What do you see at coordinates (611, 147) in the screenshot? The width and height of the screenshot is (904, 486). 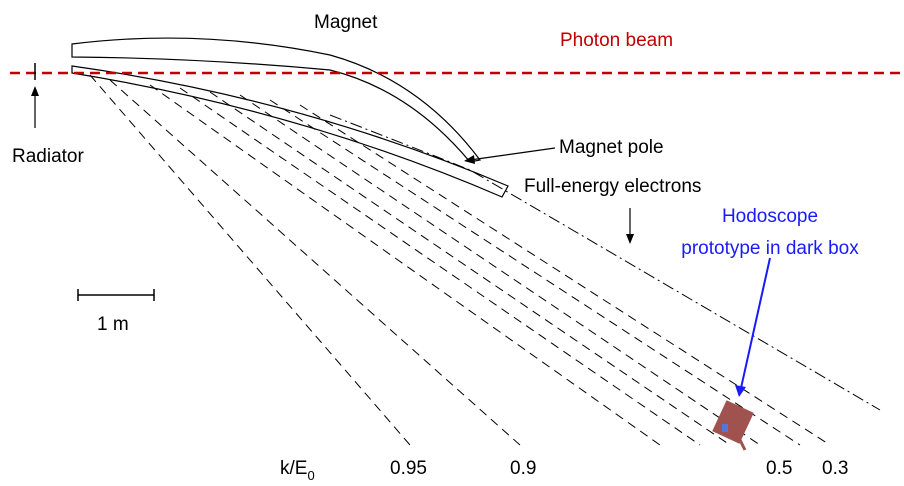 I see `magnet-pole-label: Magnet pole` at bounding box center [611, 147].